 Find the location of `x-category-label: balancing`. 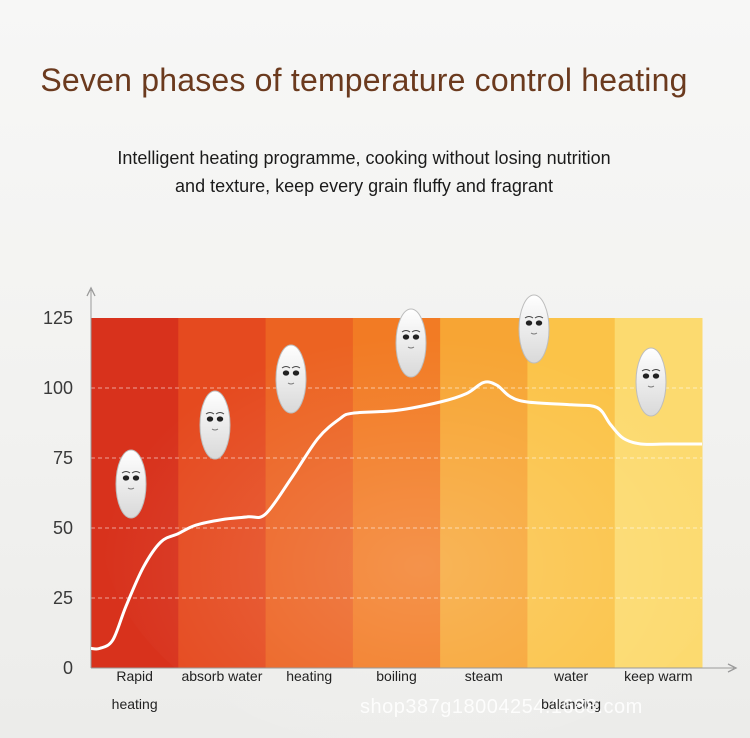

x-category-label: balancing is located at coordinates (571, 704).